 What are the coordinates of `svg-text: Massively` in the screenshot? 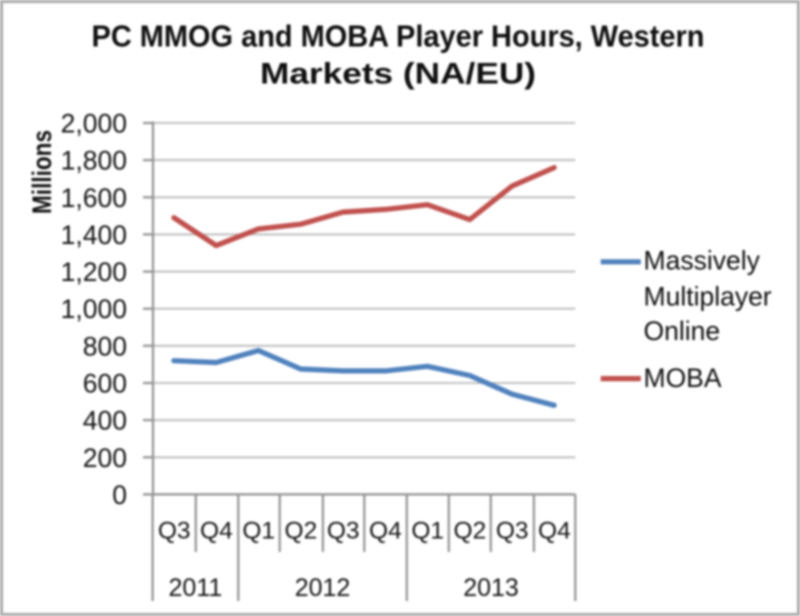 It's located at (702, 261).